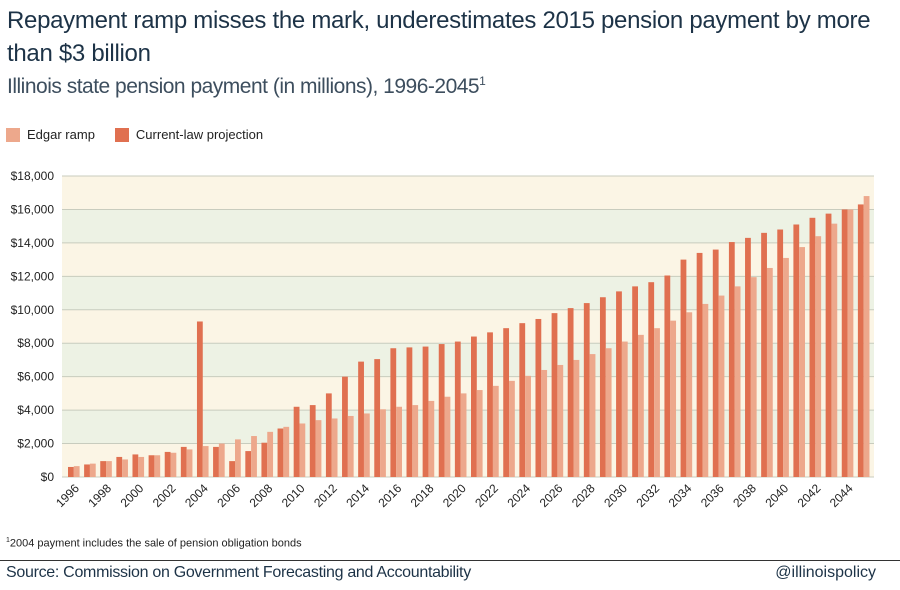  I want to click on x-tick-label: 2042, so click(809, 495).